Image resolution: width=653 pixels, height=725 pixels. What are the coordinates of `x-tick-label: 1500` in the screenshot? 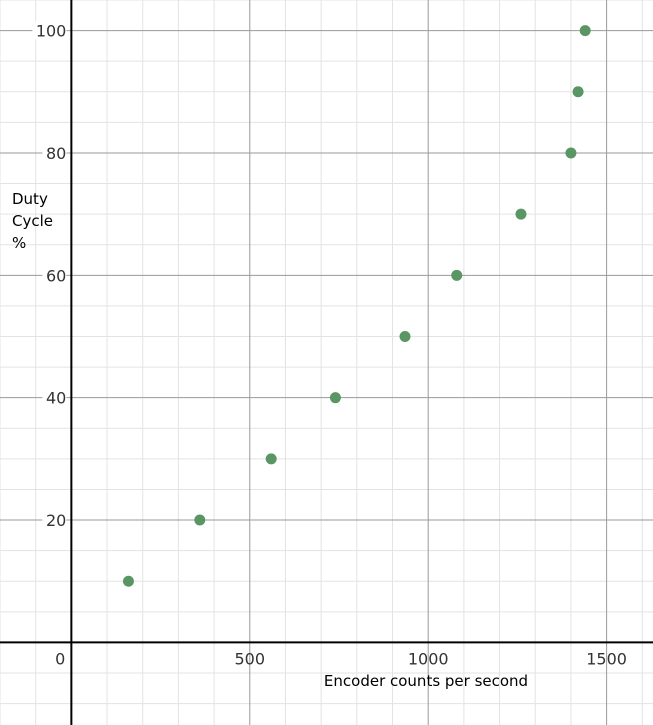 It's located at (606, 658).